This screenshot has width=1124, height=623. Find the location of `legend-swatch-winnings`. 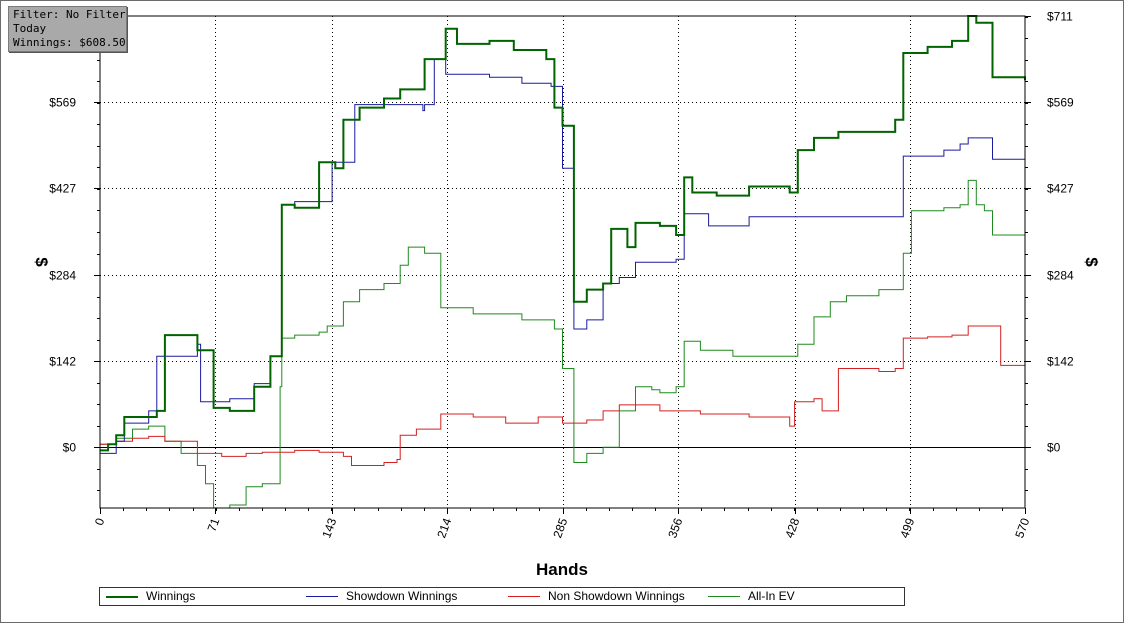

legend-swatch-winnings is located at coordinates (122, 597).